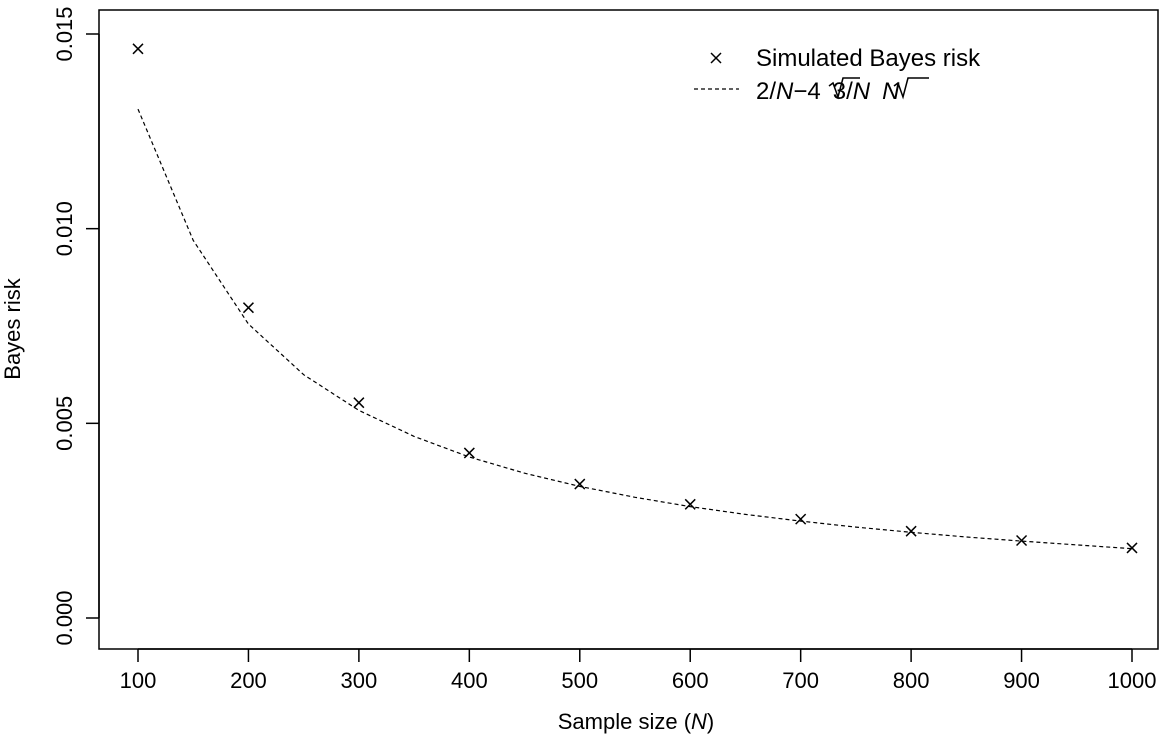 This screenshot has height=735, width=1172. I want to click on x-tick-label: 500, so click(579, 680).